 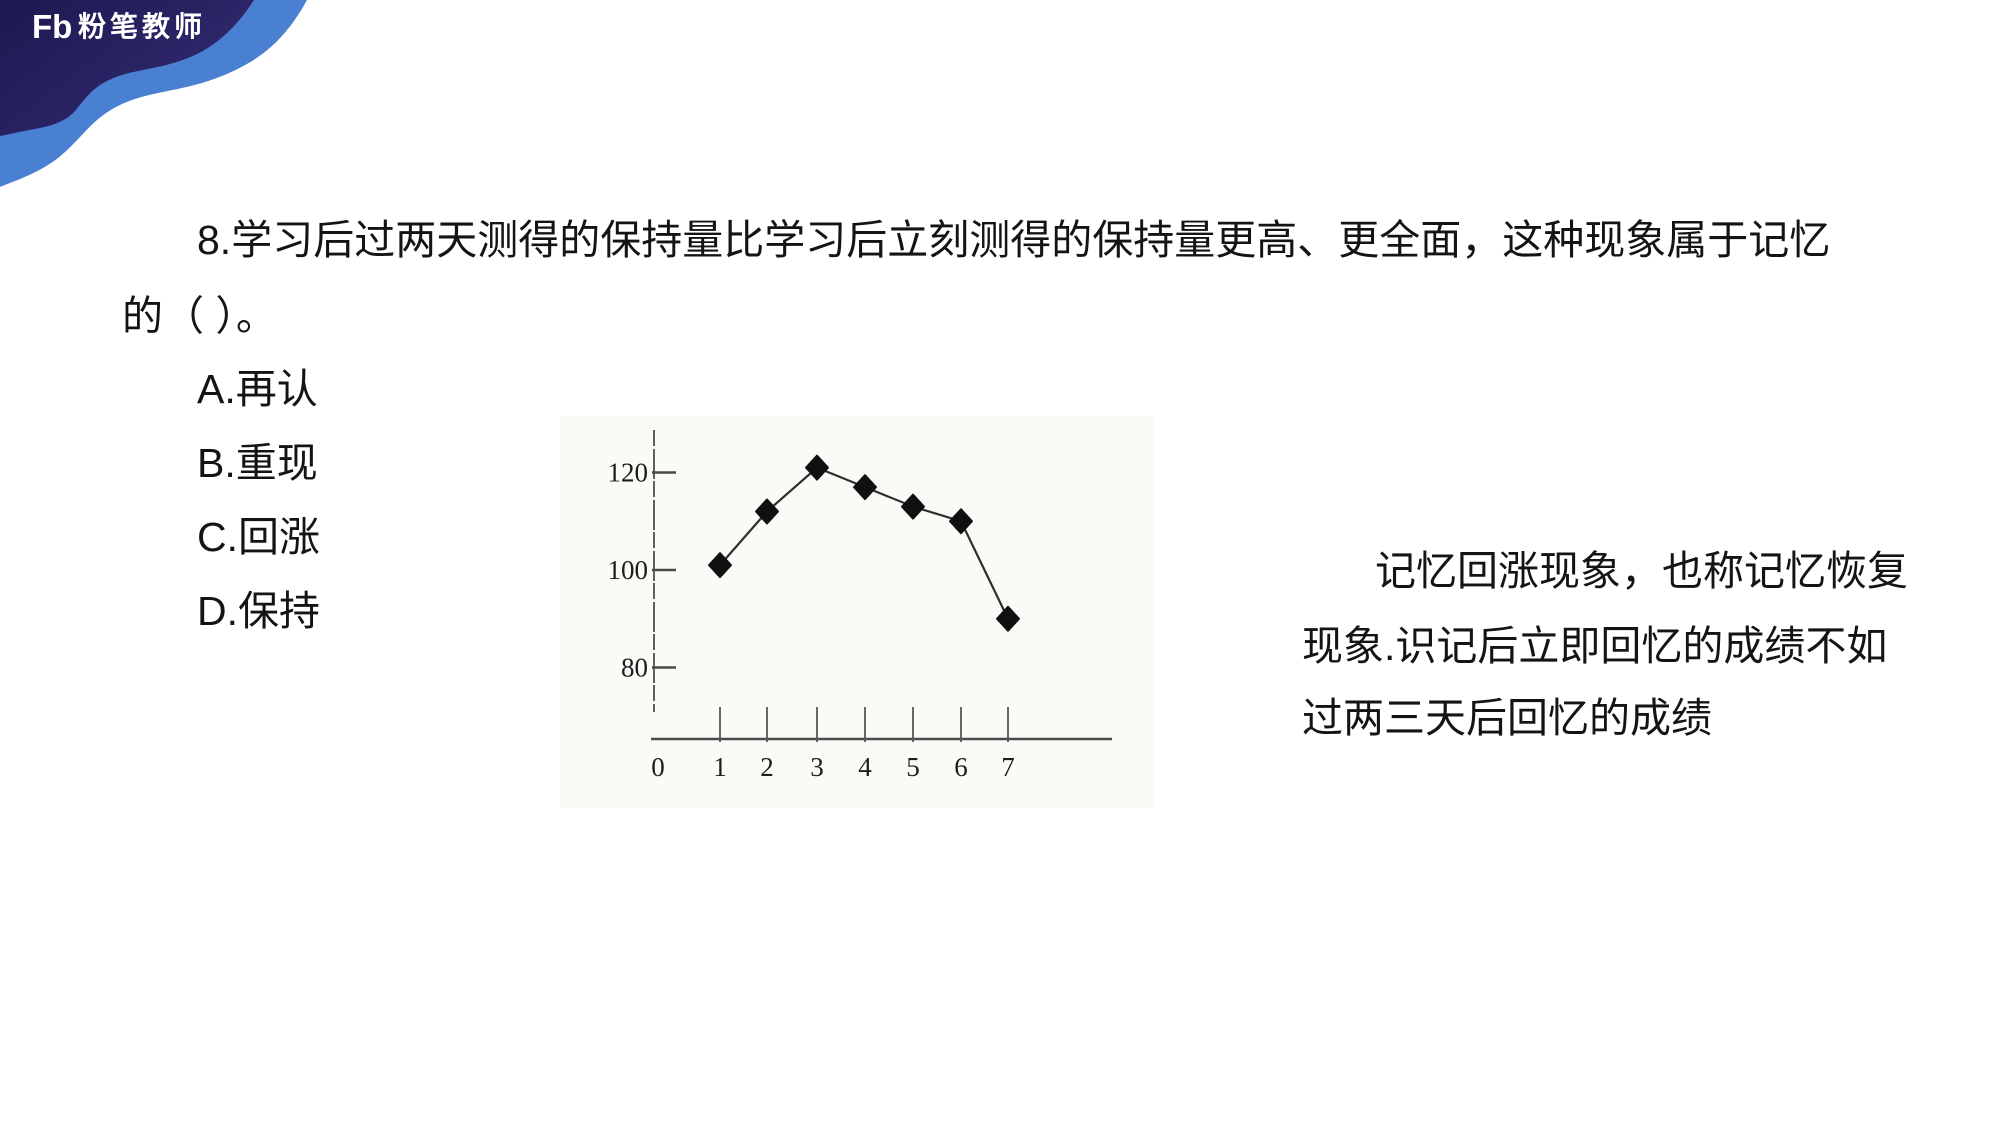 What do you see at coordinates (658, 767) in the screenshot?
I see `x-tick-label: 0` at bounding box center [658, 767].